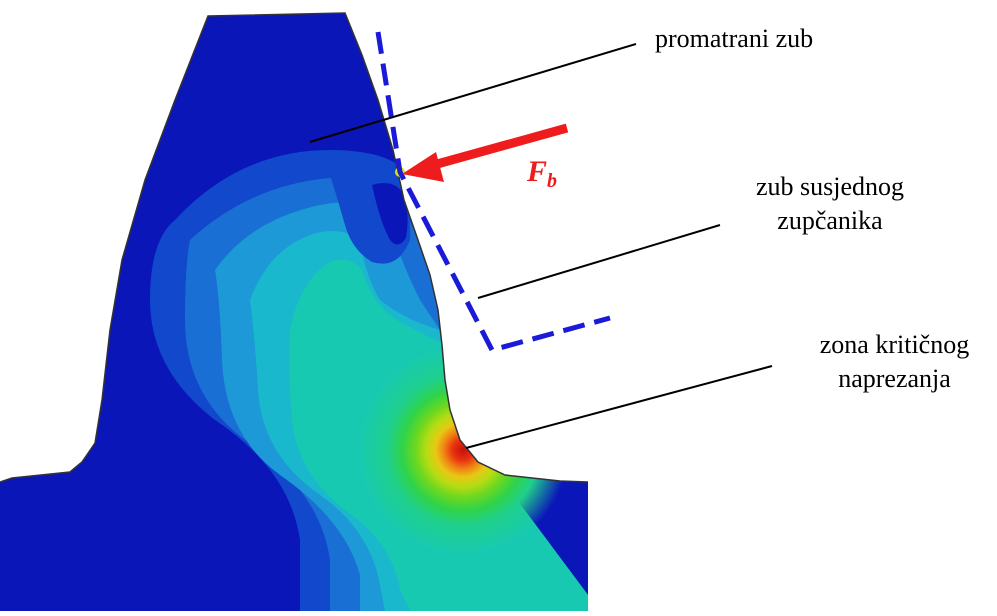 The height and width of the screenshot is (616, 997). I want to click on contact-lobe-inner, so click(390, 213).